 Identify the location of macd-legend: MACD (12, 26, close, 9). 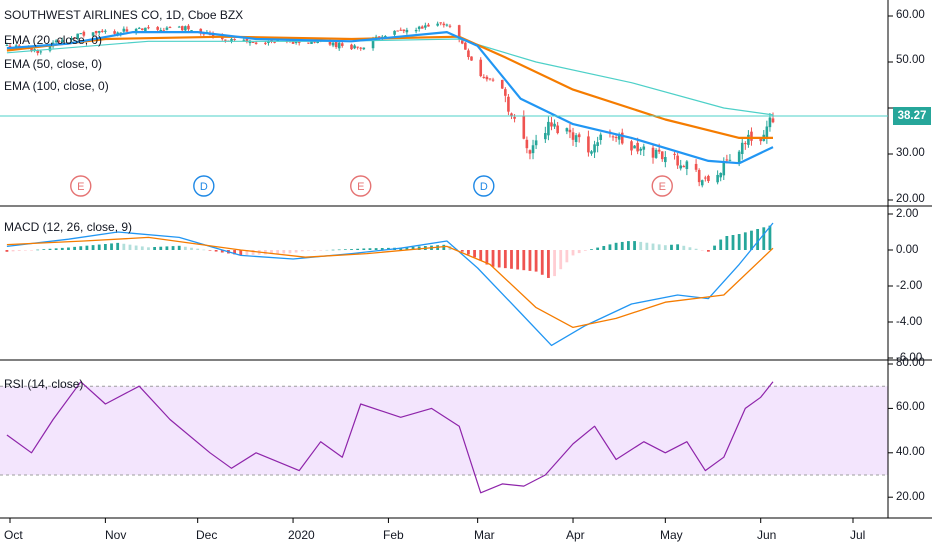
(68, 227).